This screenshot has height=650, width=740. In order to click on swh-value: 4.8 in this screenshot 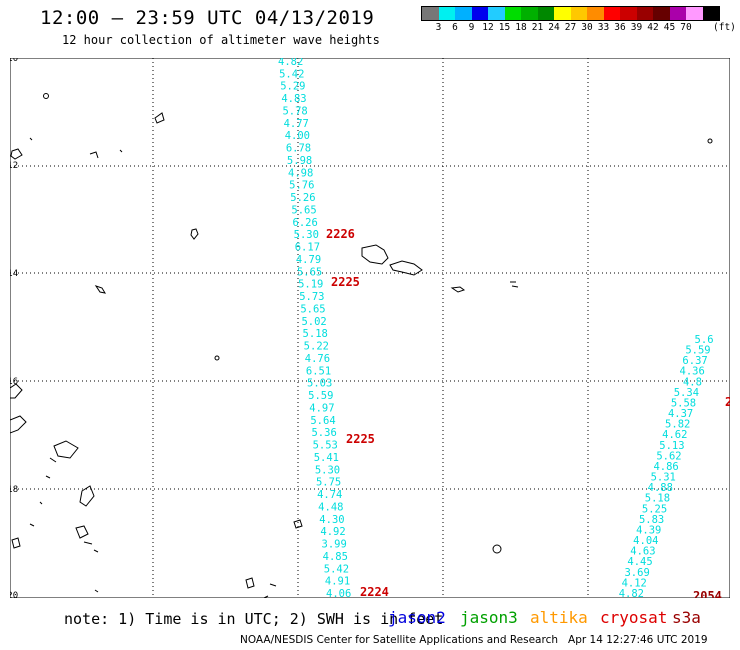, I will do `click(692, 382)`.